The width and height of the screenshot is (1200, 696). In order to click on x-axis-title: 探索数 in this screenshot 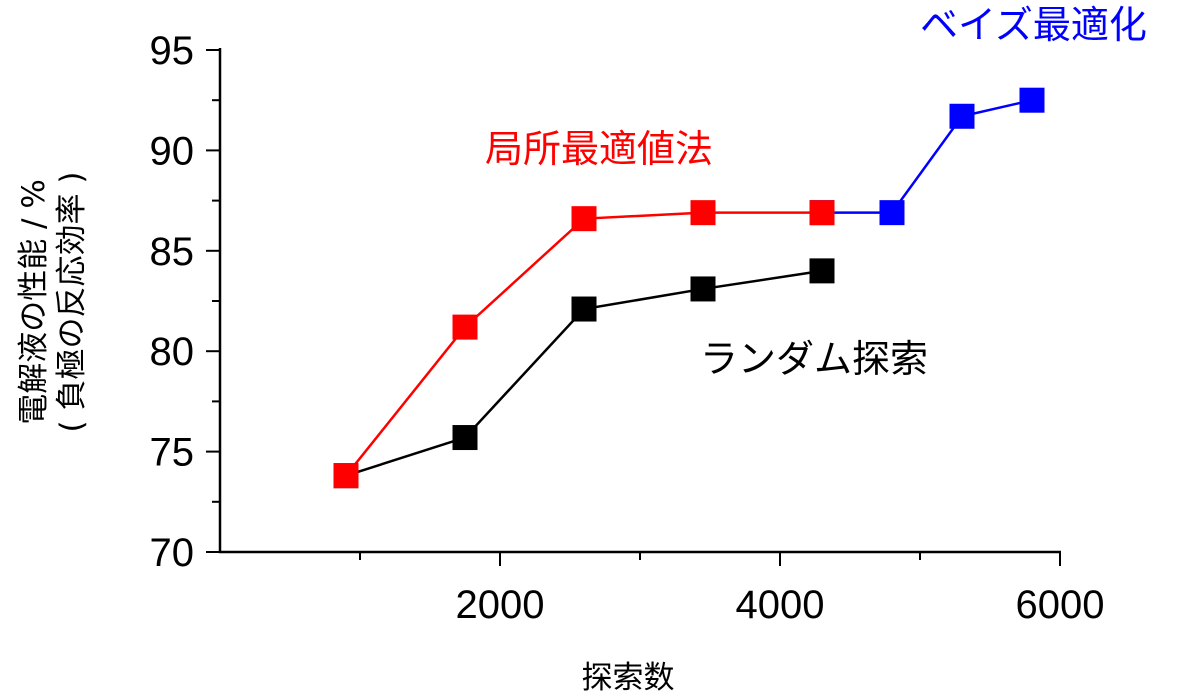, I will do `click(628, 678)`.